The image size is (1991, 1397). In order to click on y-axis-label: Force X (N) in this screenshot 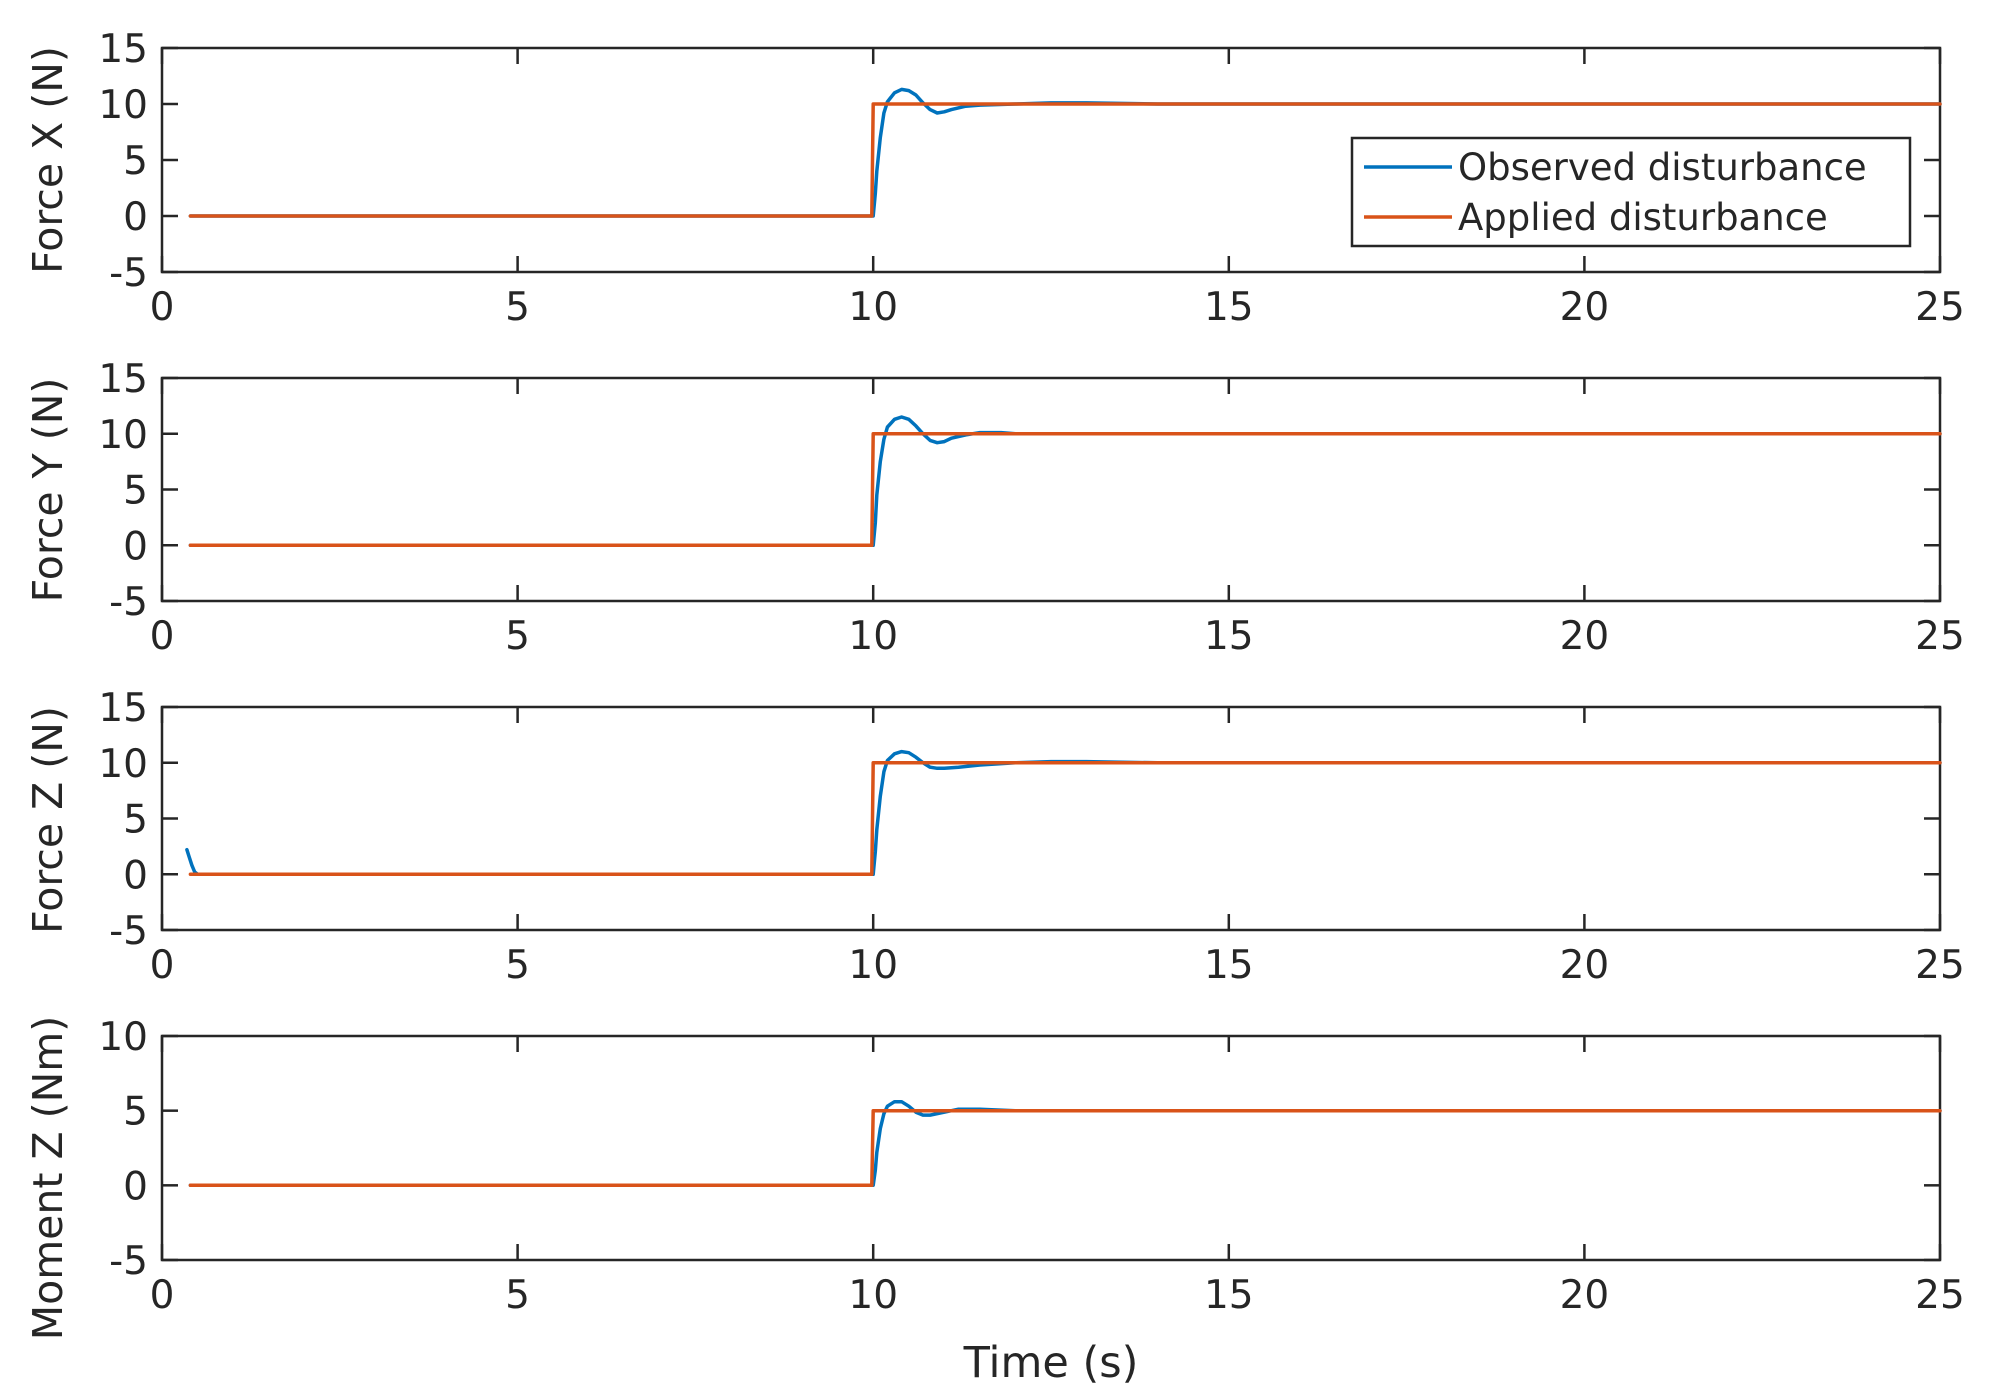, I will do `click(48, 160)`.